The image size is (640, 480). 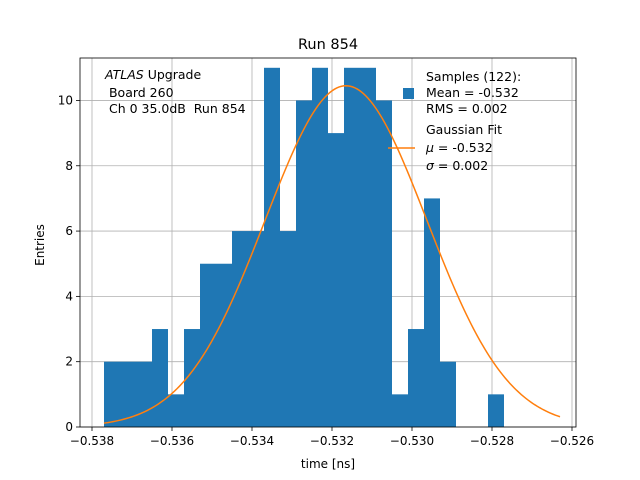 What do you see at coordinates (332, 441) in the screenshot?
I see `x-tick-label: −0.532` at bounding box center [332, 441].